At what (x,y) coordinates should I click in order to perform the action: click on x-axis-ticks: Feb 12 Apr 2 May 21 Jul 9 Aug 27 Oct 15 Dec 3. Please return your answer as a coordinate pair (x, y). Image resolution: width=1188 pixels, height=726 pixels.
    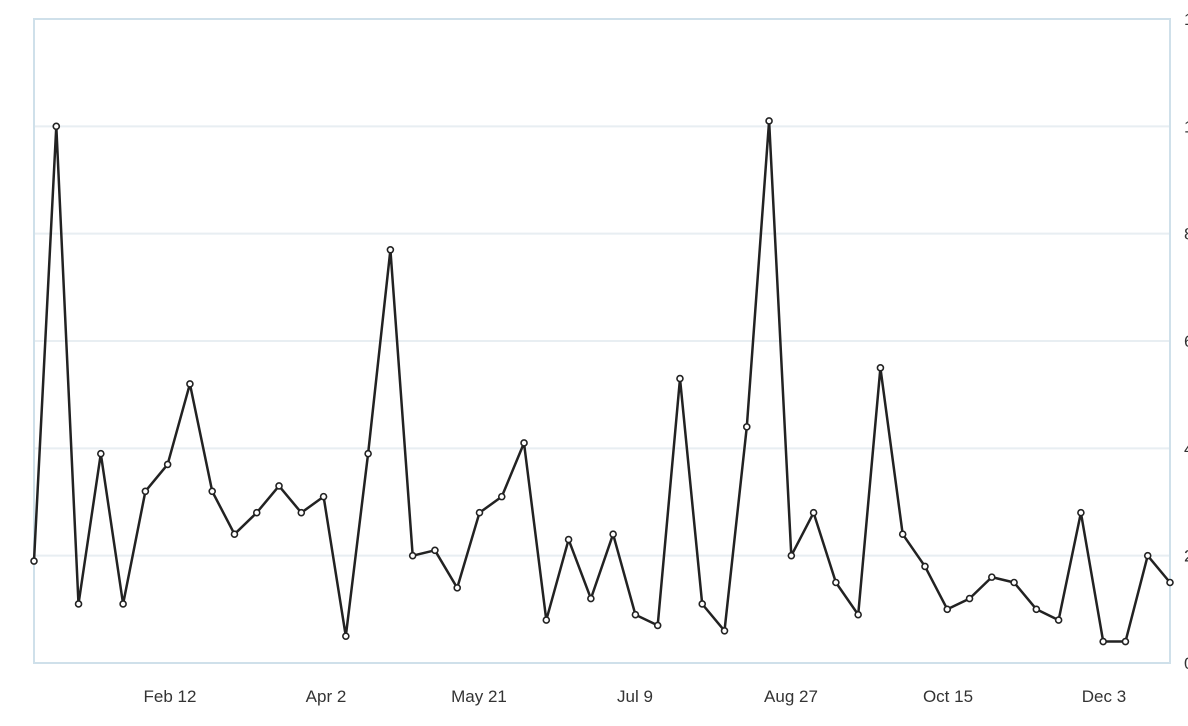
    Looking at the image, I should click on (635, 696).